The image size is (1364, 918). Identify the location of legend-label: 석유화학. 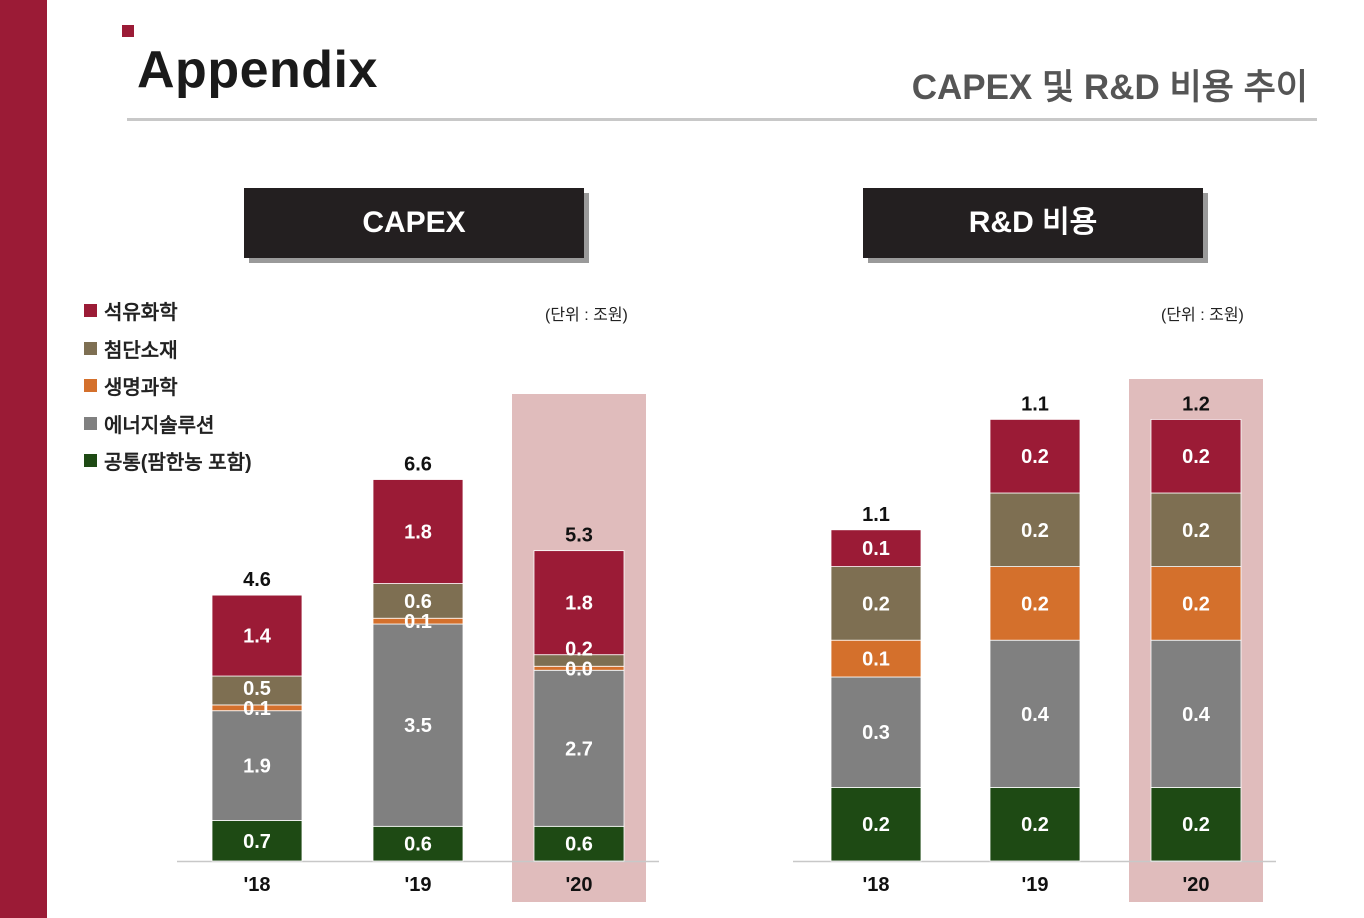
(141, 313).